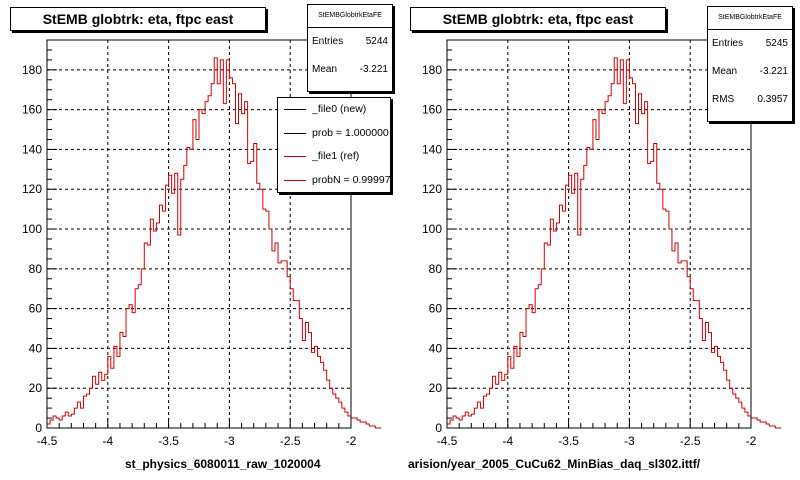 The image size is (800, 480). Describe the element at coordinates (350, 132) in the screenshot. I see `legend-label: prob = 1.000000` at that location.